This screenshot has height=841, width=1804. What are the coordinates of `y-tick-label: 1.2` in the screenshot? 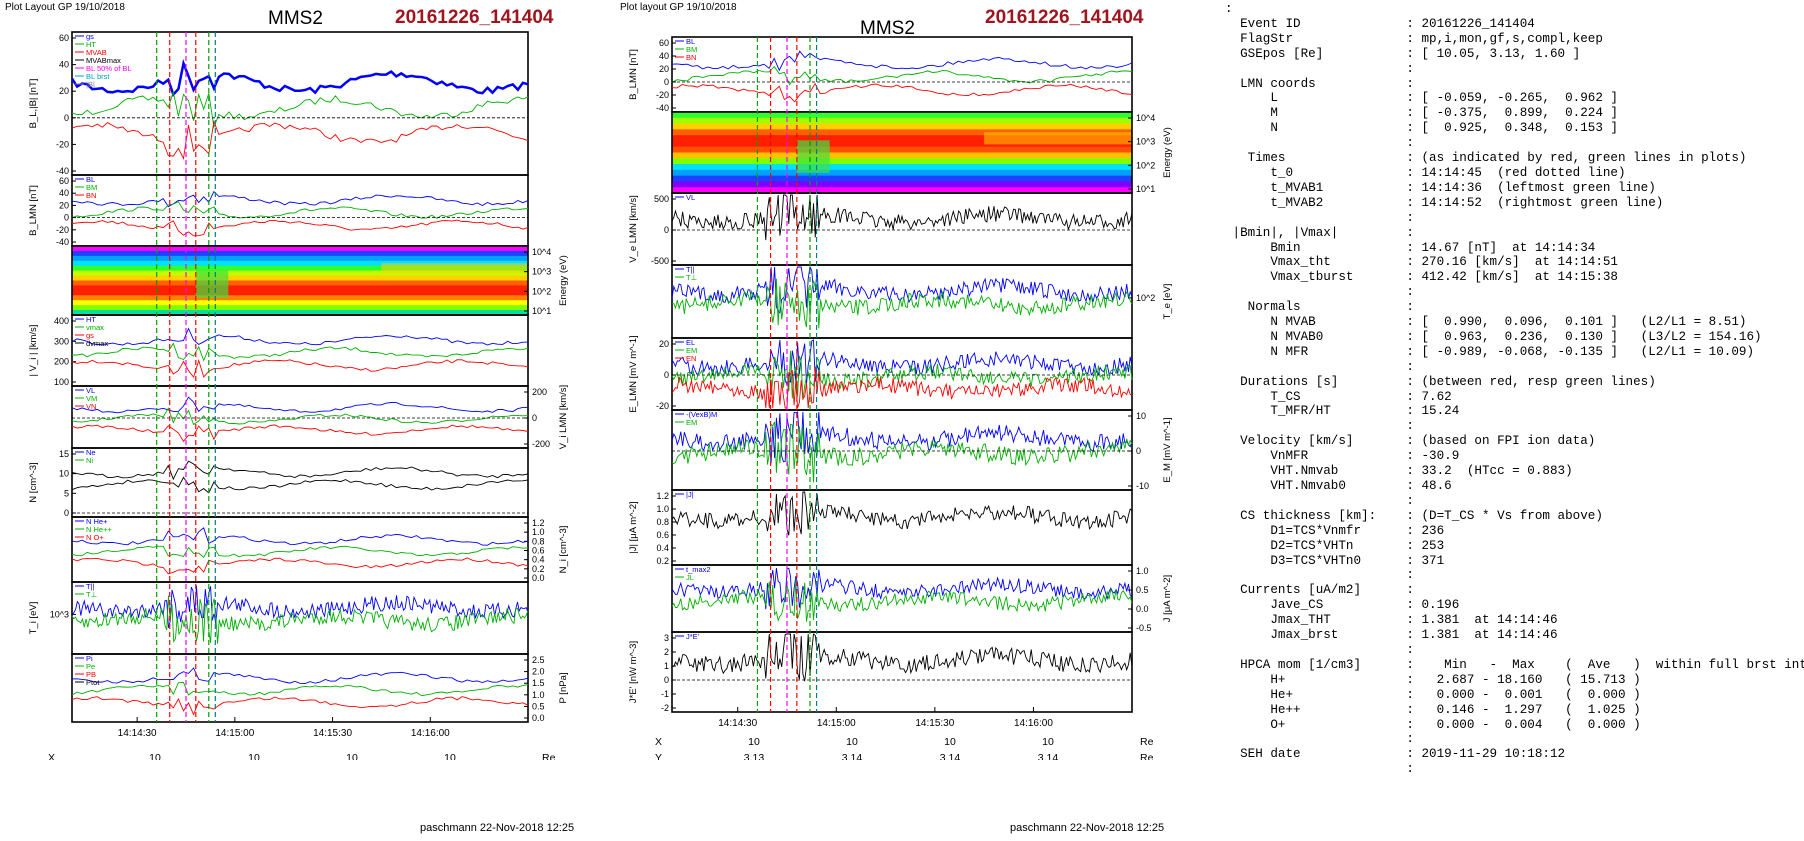 It's located at (662, 496).